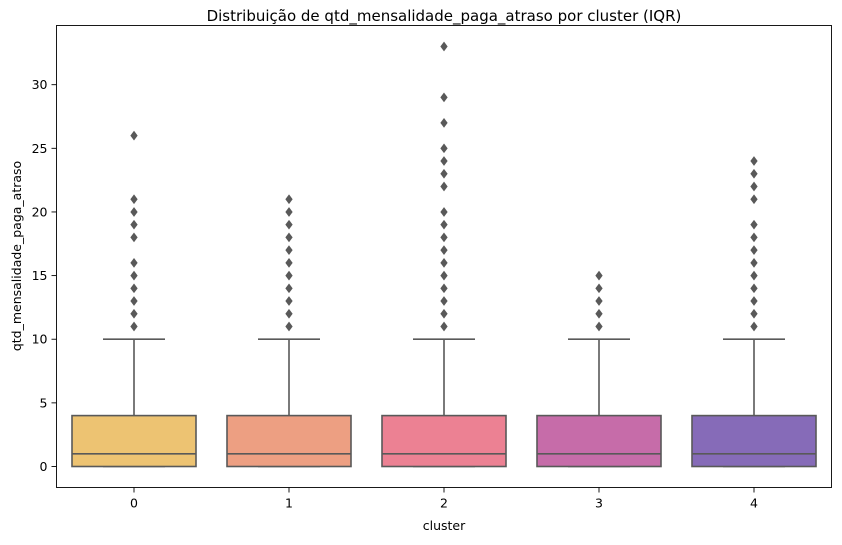  I want to click on x-tick-label: 4, so click(754, 503).